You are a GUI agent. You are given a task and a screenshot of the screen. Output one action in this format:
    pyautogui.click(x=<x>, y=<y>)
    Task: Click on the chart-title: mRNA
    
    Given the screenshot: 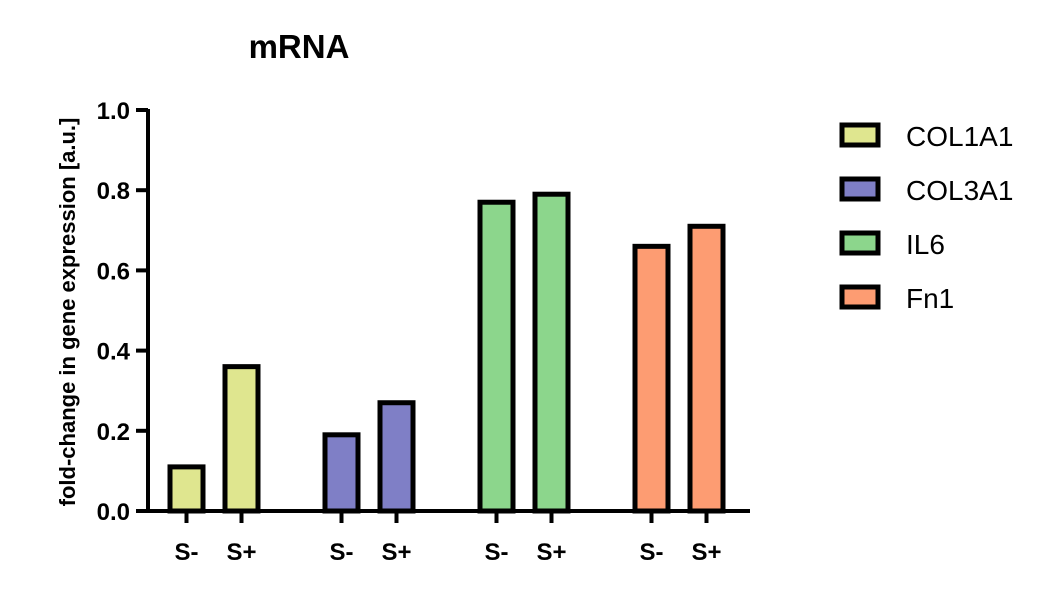 What is the action you would take?
    pyautogui.click(x=299, y=46)
    